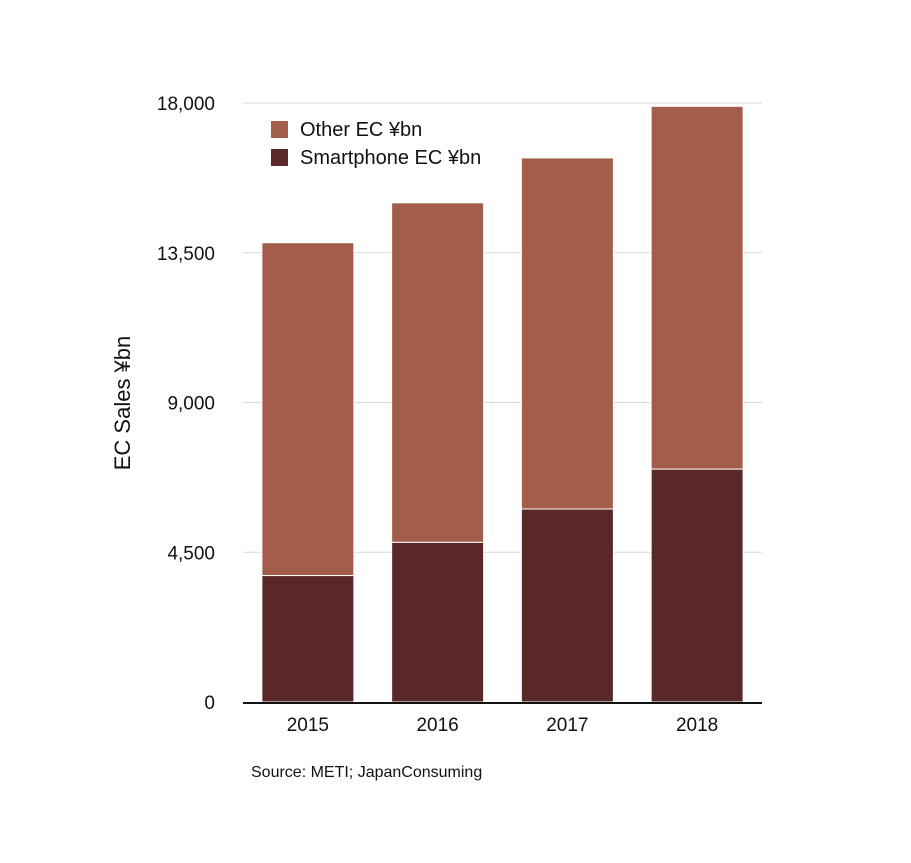 The width and height of the screenshot is (911, 863). I want to click on legend-label: Other EC ¥bn, so click(361, 130).